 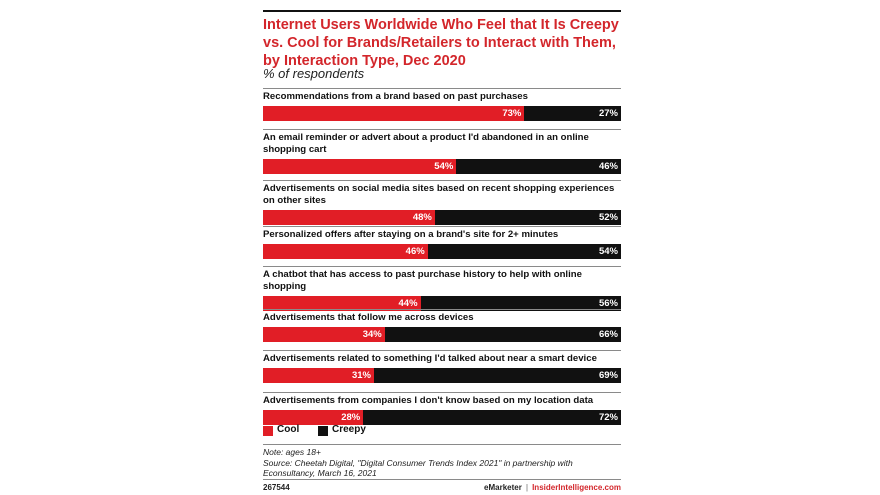 What do you see at coordinates (608, 166) in the screenshot?
I see `value-label-creepy: 46%` at bounding box center [608, 166].